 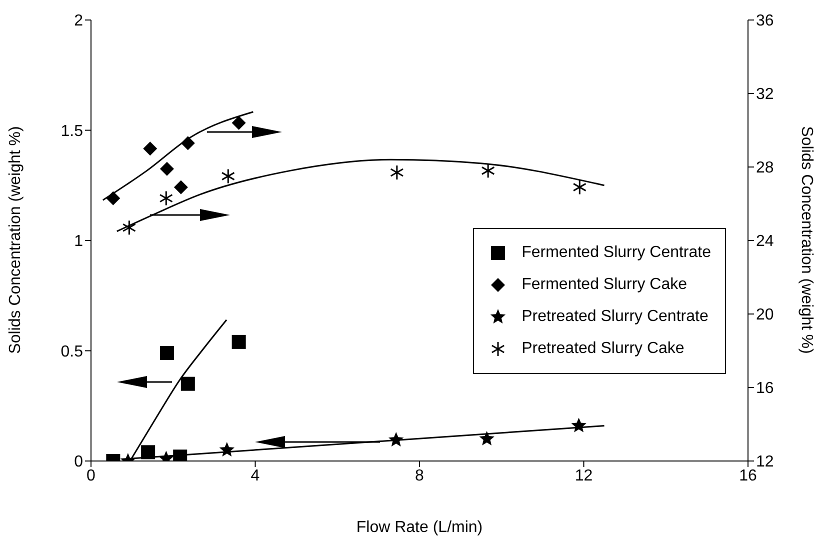 What do you see at coordinates (604, 285) in the screenshot?
I see `legend-label: Fermented Slurry Cake` at bounding box center [604, 285].